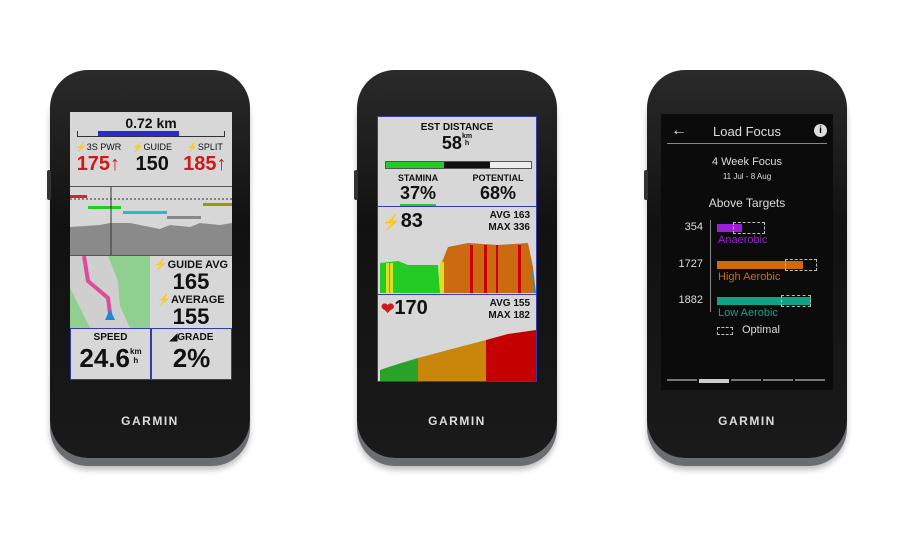 The height and width of the screenshot is (552, 918). I want to click on guide-avg-field: ⚡GUIDE AVG 165 ⚡AVERAGE 155, so click(191, 294).